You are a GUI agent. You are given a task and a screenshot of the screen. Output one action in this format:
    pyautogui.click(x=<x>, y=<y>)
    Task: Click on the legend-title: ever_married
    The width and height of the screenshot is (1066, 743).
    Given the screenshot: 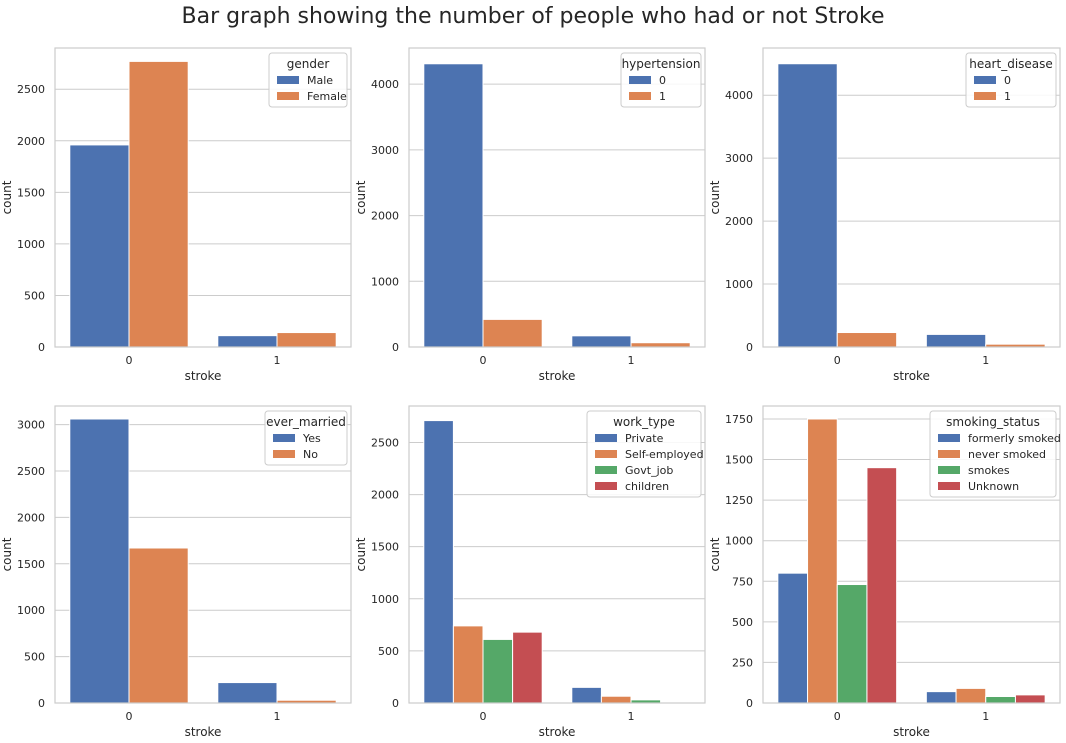 What is the action you would take?
    pyautogui.click(x=306, y=422)
    